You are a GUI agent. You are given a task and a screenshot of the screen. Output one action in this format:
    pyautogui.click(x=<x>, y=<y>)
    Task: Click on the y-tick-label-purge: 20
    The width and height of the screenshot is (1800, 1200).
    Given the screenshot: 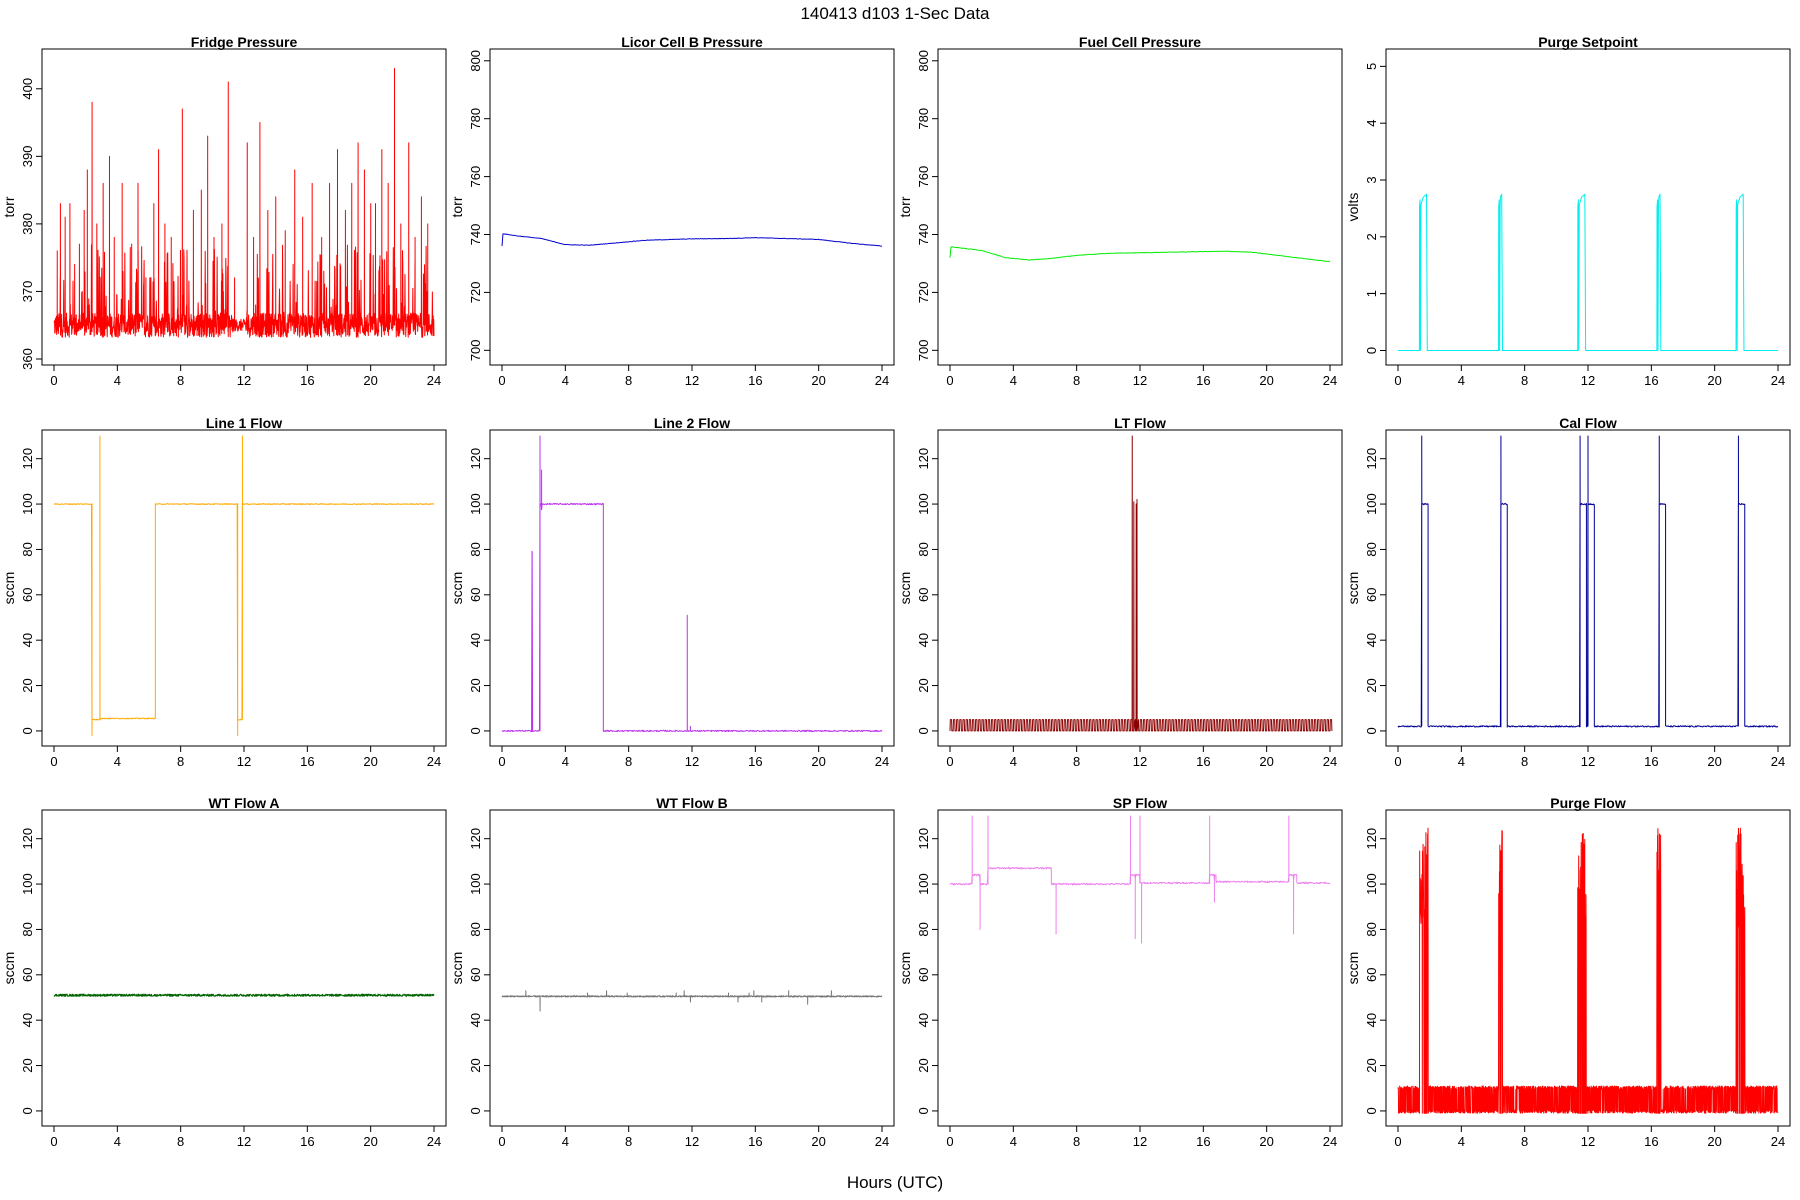 What is the action you would take?
    pyautogui.click(x=1371, y=1065)
    